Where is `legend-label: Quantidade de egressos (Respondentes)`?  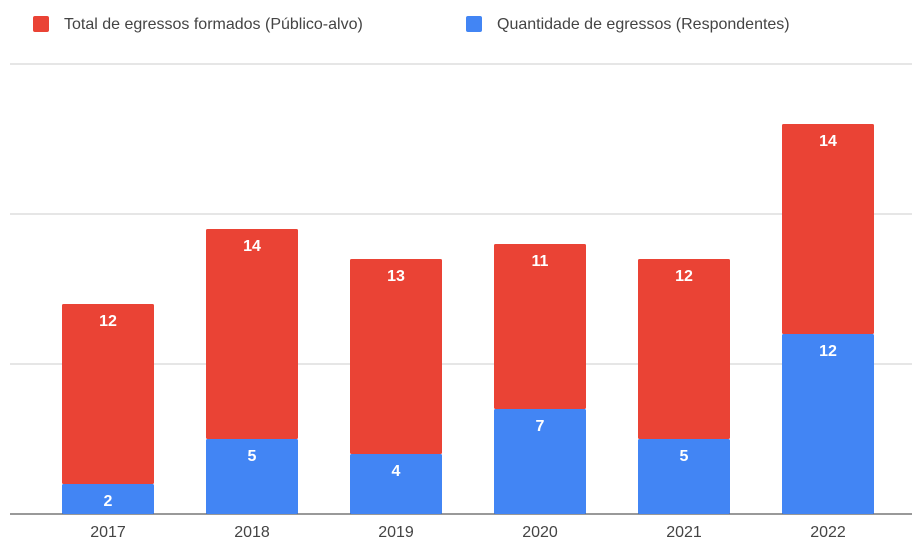
legend-label: Quantidade de egressos (Respondentes) is located at coordinates (643, 24).